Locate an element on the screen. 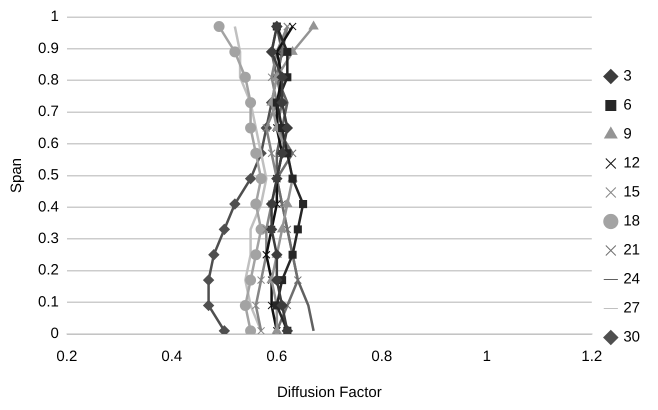 The height and width of the screenshot is (410, 658). y-tick-label: 0.8 is located at coordinates (48, 80).